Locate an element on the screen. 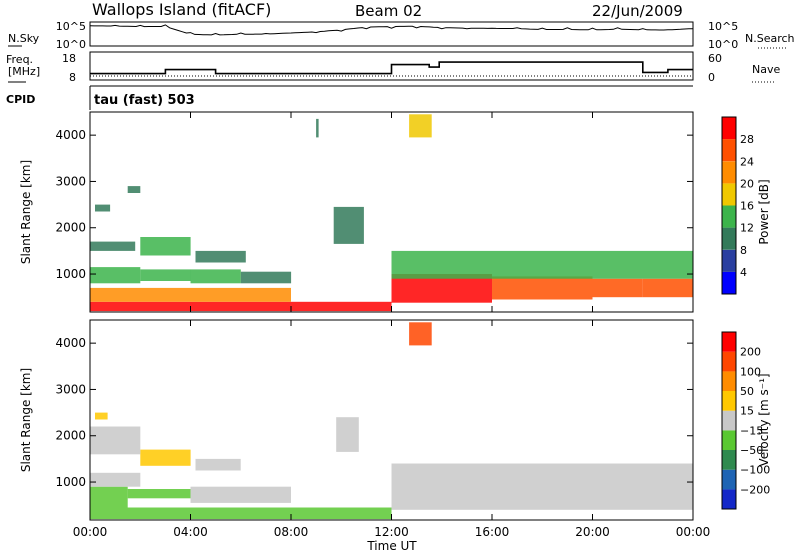  power-ylabel: Slant Range [km] is located at coordinates (26, 212).